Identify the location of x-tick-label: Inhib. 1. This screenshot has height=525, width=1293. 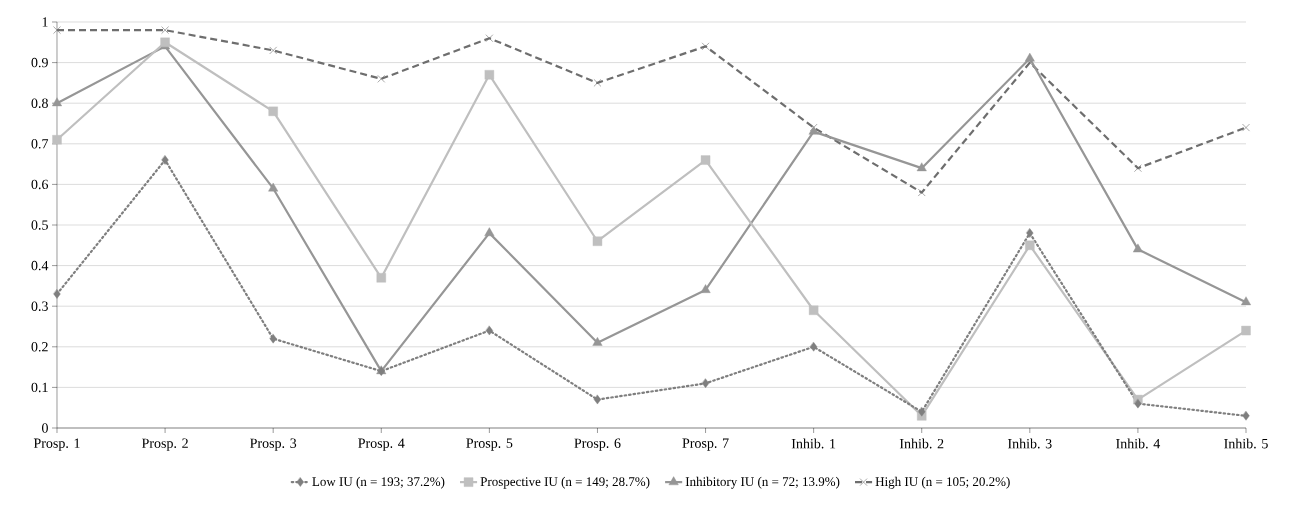
(813, 443).